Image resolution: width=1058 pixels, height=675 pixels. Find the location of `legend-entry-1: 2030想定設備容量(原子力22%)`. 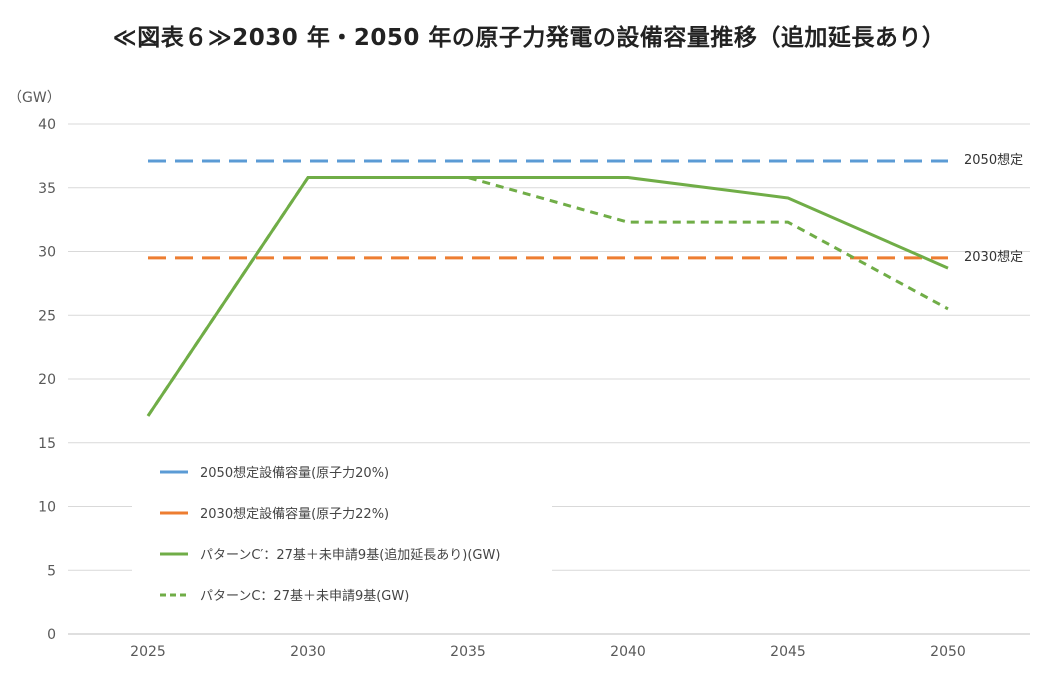

legend-entry-1: 2030想定設備容量(原子力22%) is located at coordinates (294, 514).